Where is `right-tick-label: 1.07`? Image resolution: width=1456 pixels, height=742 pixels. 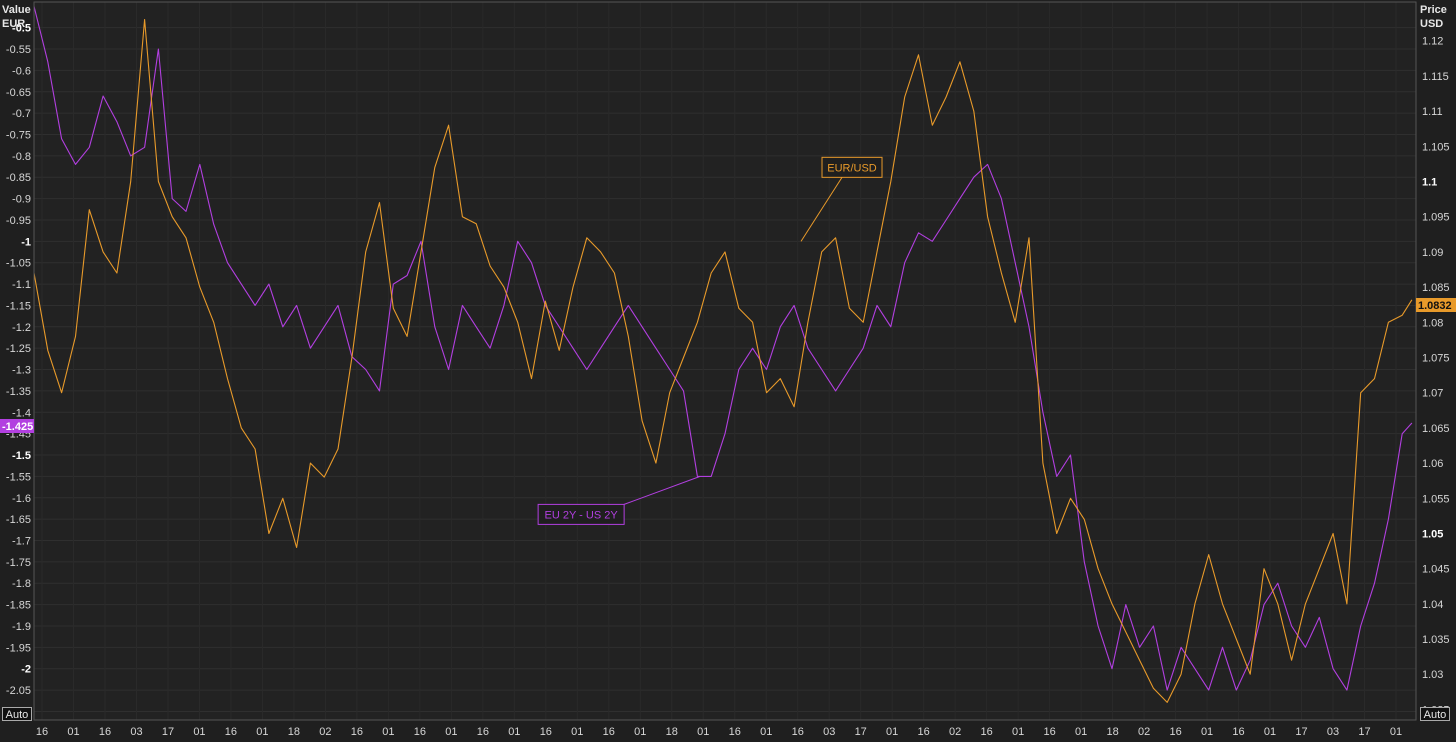
right-tick-label: 1.07 is located at coordinates (1432, 394).